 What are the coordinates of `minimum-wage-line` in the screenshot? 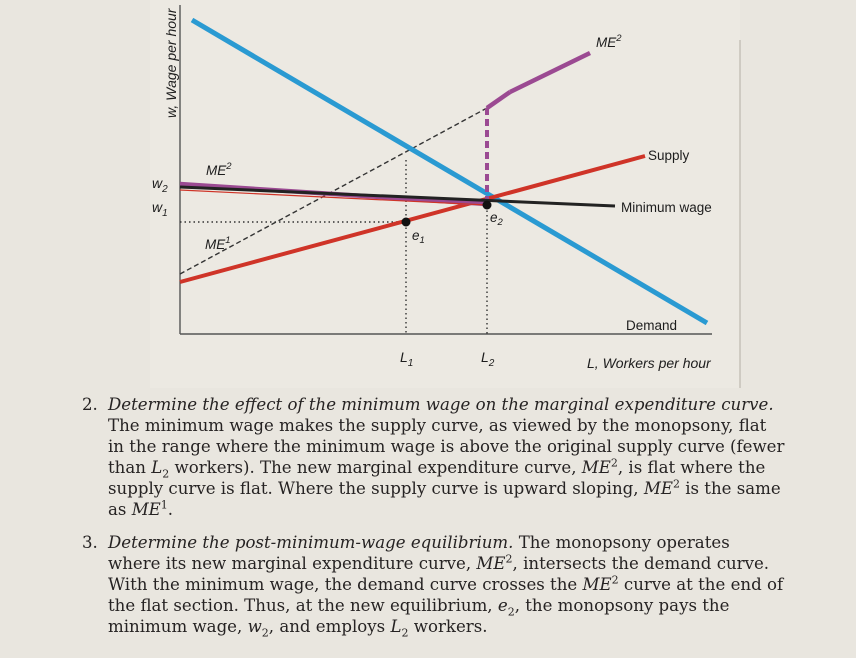 It's located at (397, 196).